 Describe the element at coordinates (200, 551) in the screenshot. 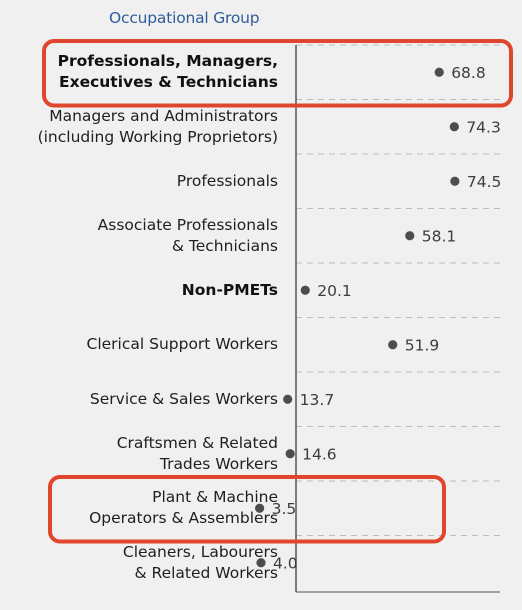

I see `category-label-line: Cleaners, Labourers` at that location.